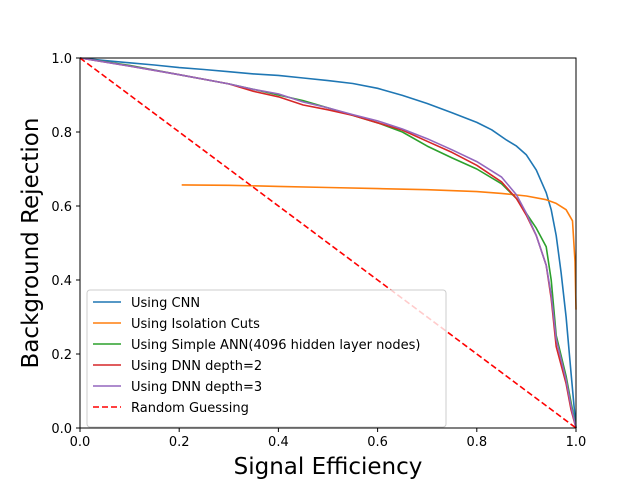 The width and height of the screenshot is (640, 480). What do you see at coordinates (61, 207) in the screenshot?
I see `y-tick-label: 0.6` at bounding box center [61, 207].